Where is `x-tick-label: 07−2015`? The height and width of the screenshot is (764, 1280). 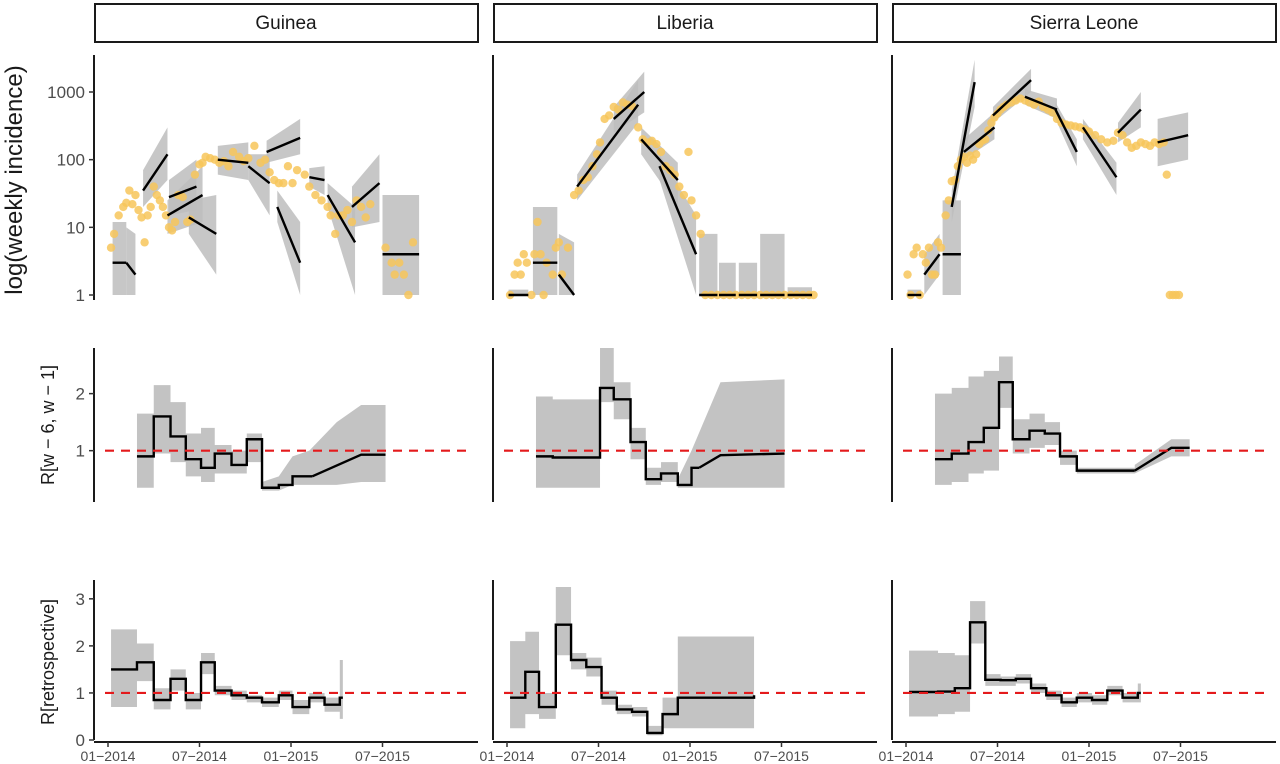
x-tick-label: 07−2015 is located at coordinates (382, 756).